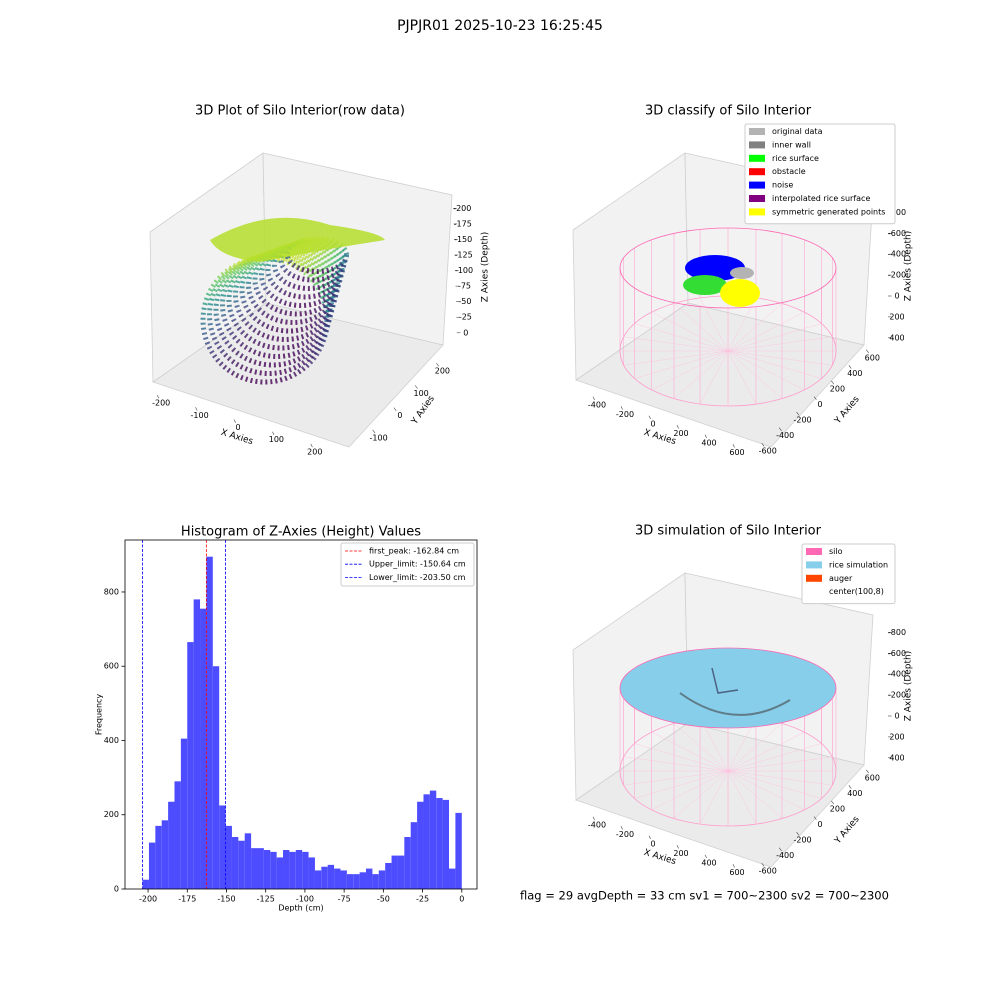  Describe the element at coordinates (420, 393) in the screenshot. I see `y-tick-label: 100` at that location.